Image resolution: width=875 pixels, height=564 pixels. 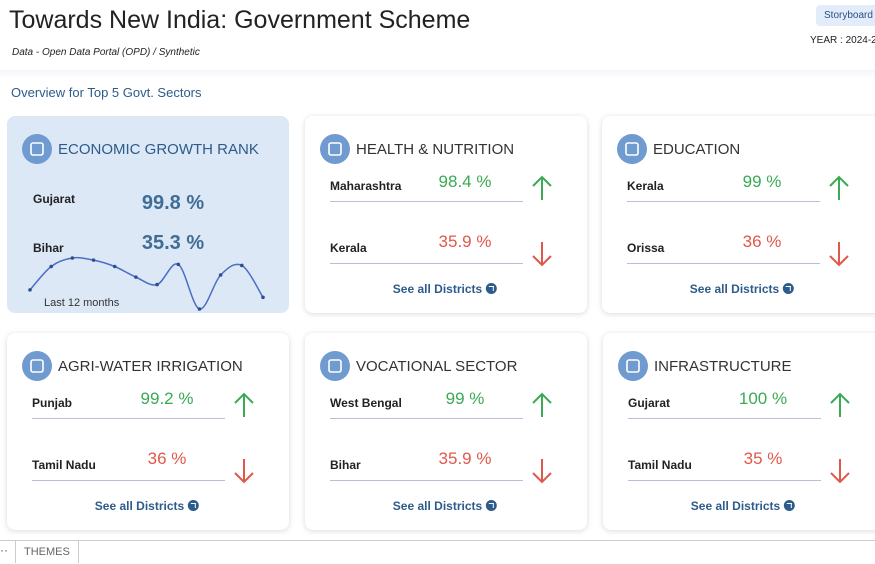 What do you see at coordinates (366, 186) in the screenshot?
I see `state-name: Maharashtra` at bounding box center [366, 186].